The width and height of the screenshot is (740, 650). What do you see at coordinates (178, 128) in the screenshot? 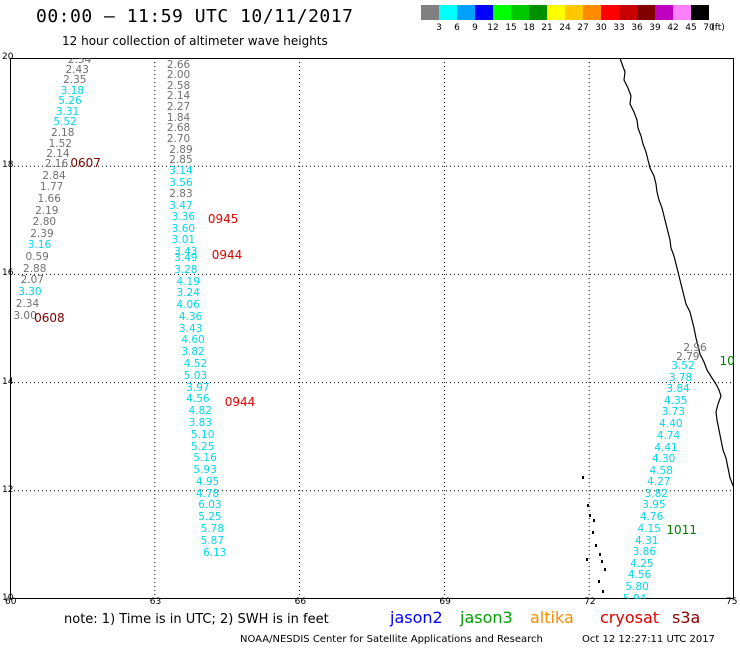
I see `wave-height-value: 2.68` at bounding box center [178, 128].